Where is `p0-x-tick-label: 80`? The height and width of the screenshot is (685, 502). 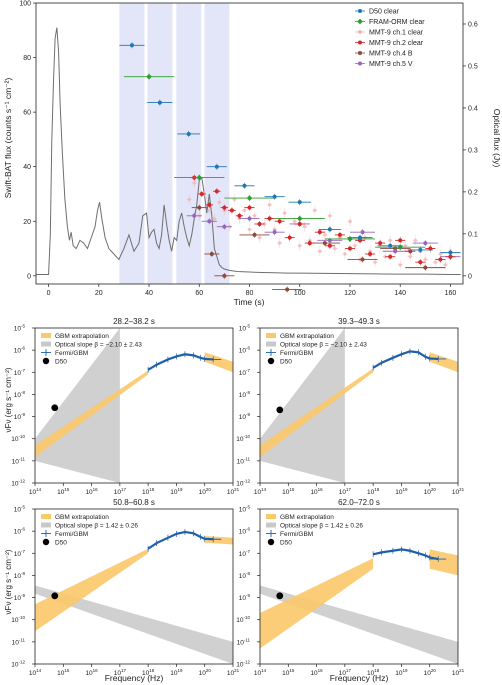 p0-x-tick-label: 80 is located at coordinates (250, 293).